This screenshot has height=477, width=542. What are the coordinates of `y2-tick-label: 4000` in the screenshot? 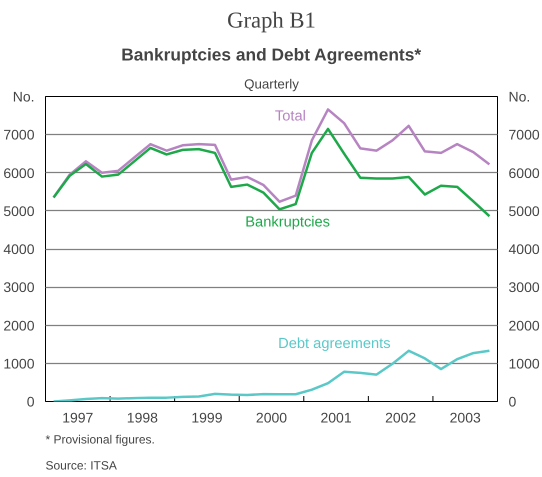 It's located at (524, 249).